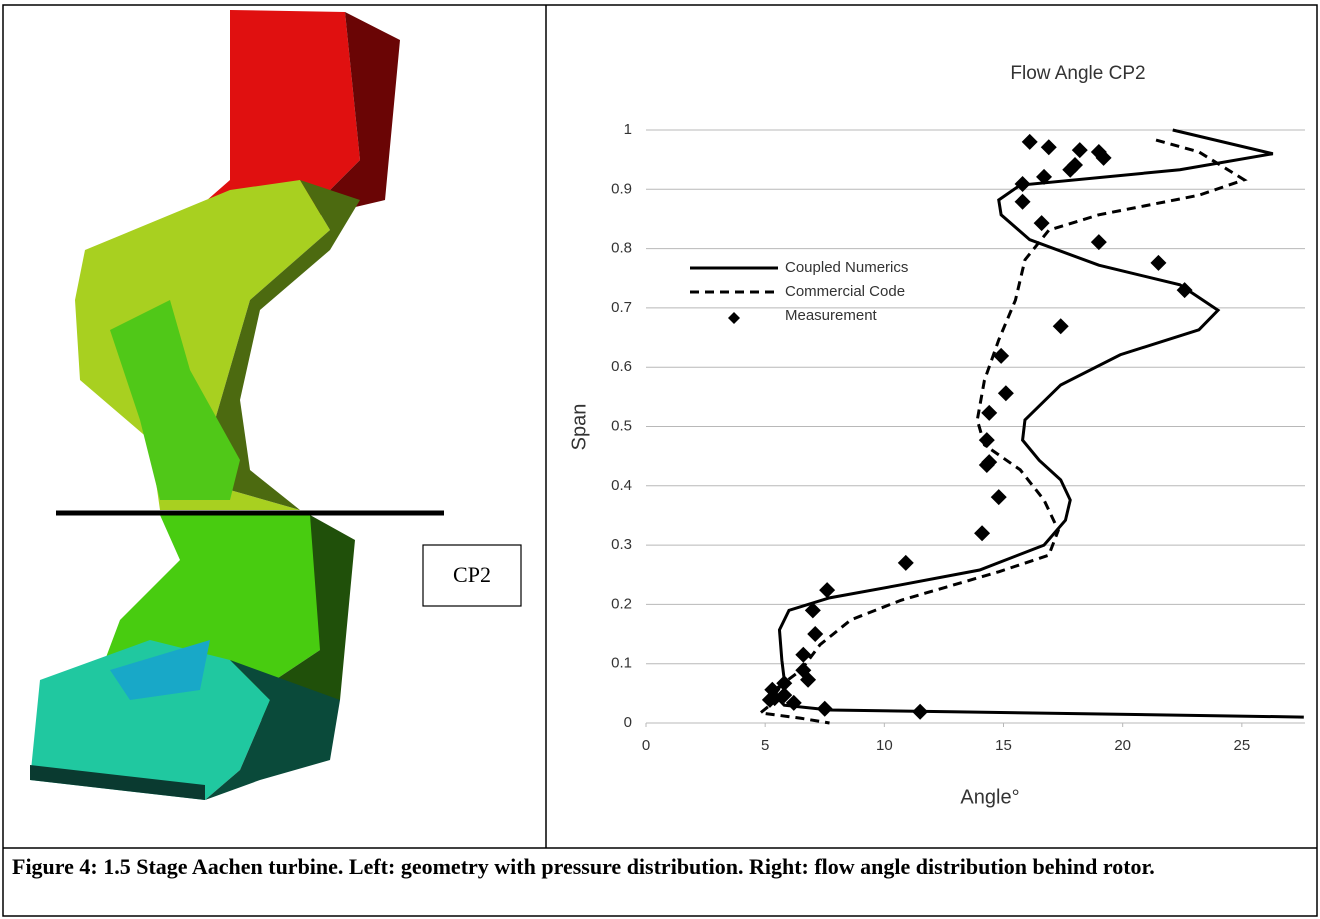  I want to click on legend-marker, so click(734, 318).